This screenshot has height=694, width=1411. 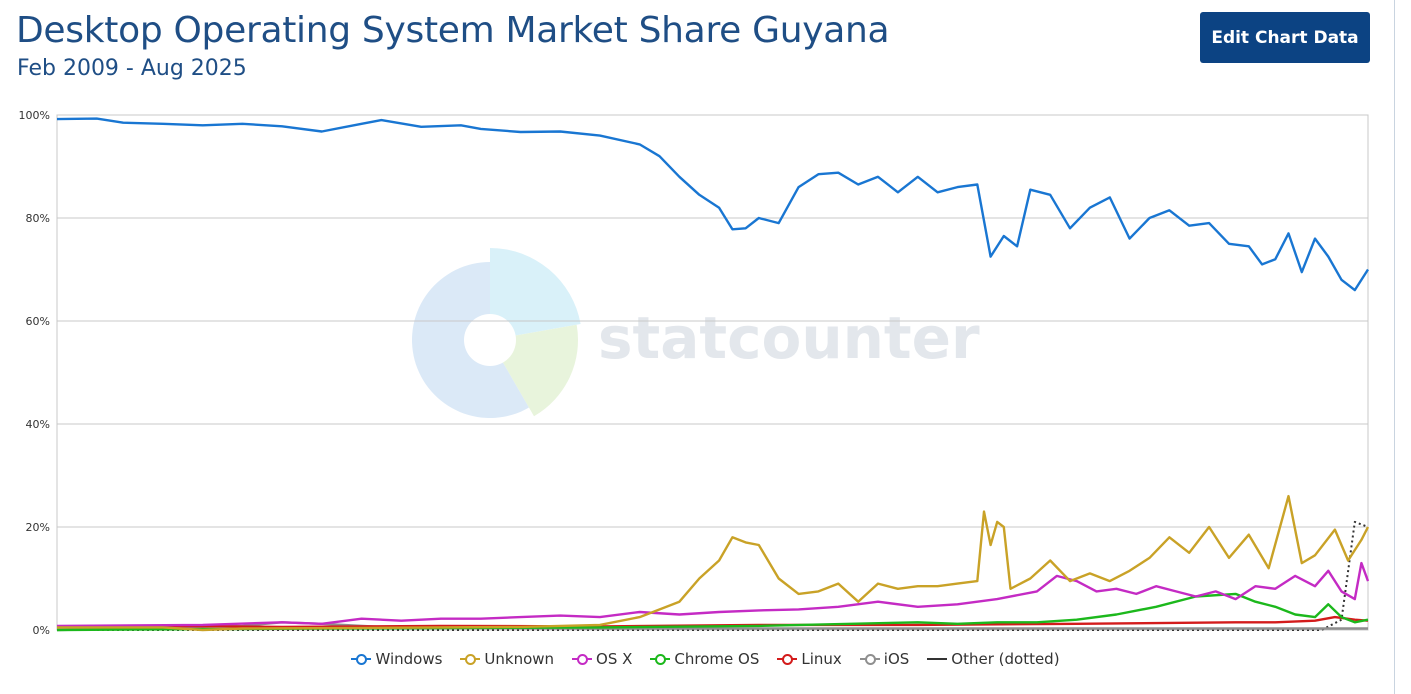 I want to click on y-tick-label: 40%, so click(x=38, y=424).